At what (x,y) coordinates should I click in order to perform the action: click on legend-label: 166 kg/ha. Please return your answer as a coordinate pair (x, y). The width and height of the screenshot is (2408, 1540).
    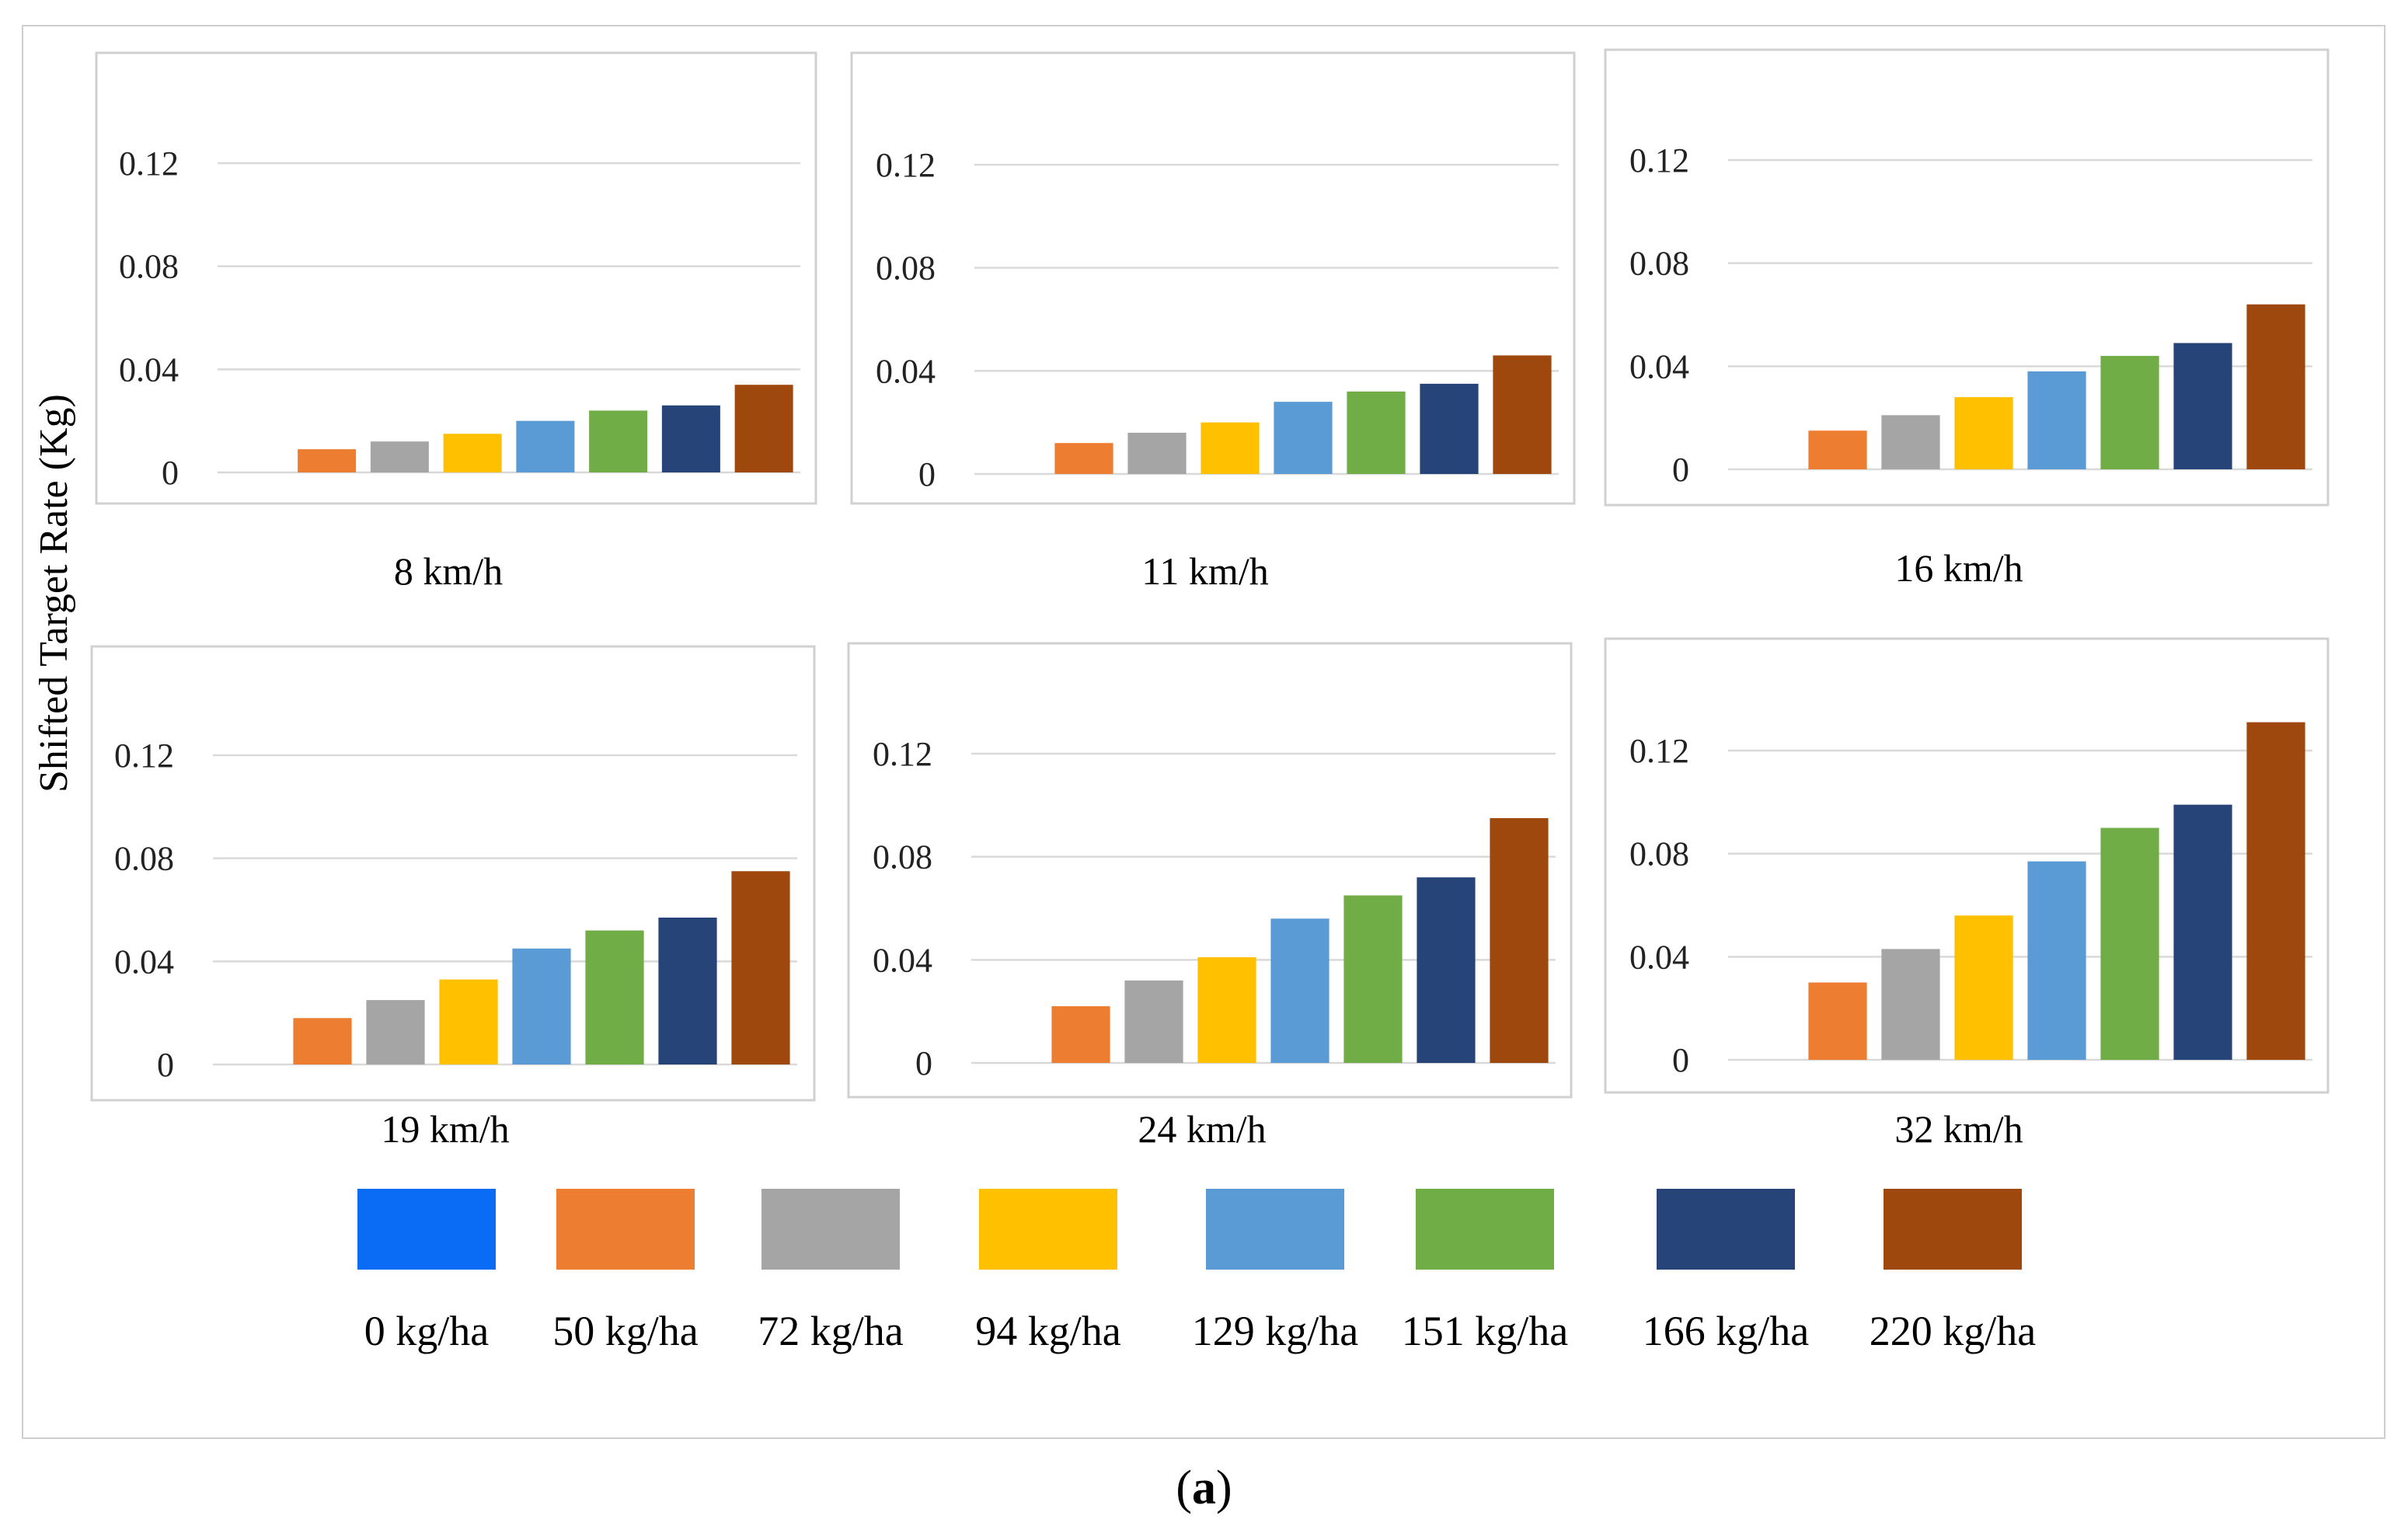
    Looking at the image, I should click on (1726, 1331).